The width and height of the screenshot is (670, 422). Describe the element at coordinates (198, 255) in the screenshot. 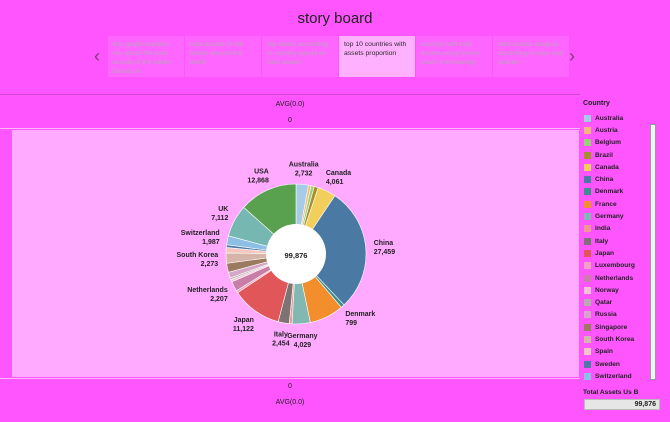

I see `slice-label-name: South Korea` at that location.